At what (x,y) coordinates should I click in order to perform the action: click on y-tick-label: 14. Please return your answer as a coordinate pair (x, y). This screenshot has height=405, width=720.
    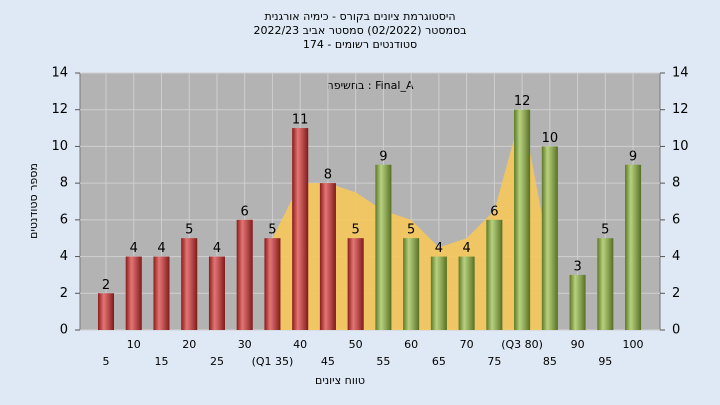
    Looking at the image, I should click on (59, 73).